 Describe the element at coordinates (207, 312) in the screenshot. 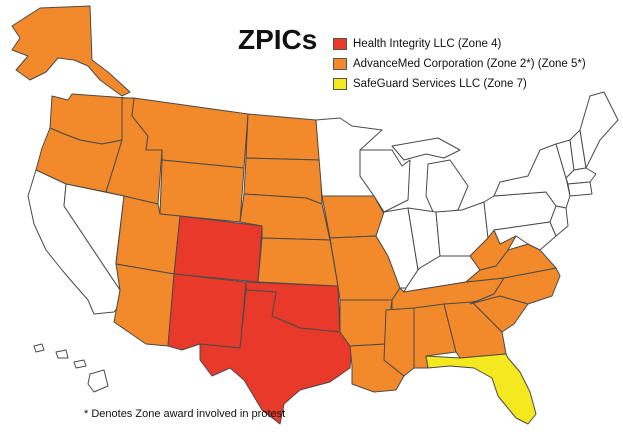

I see `state-nm` at that location.